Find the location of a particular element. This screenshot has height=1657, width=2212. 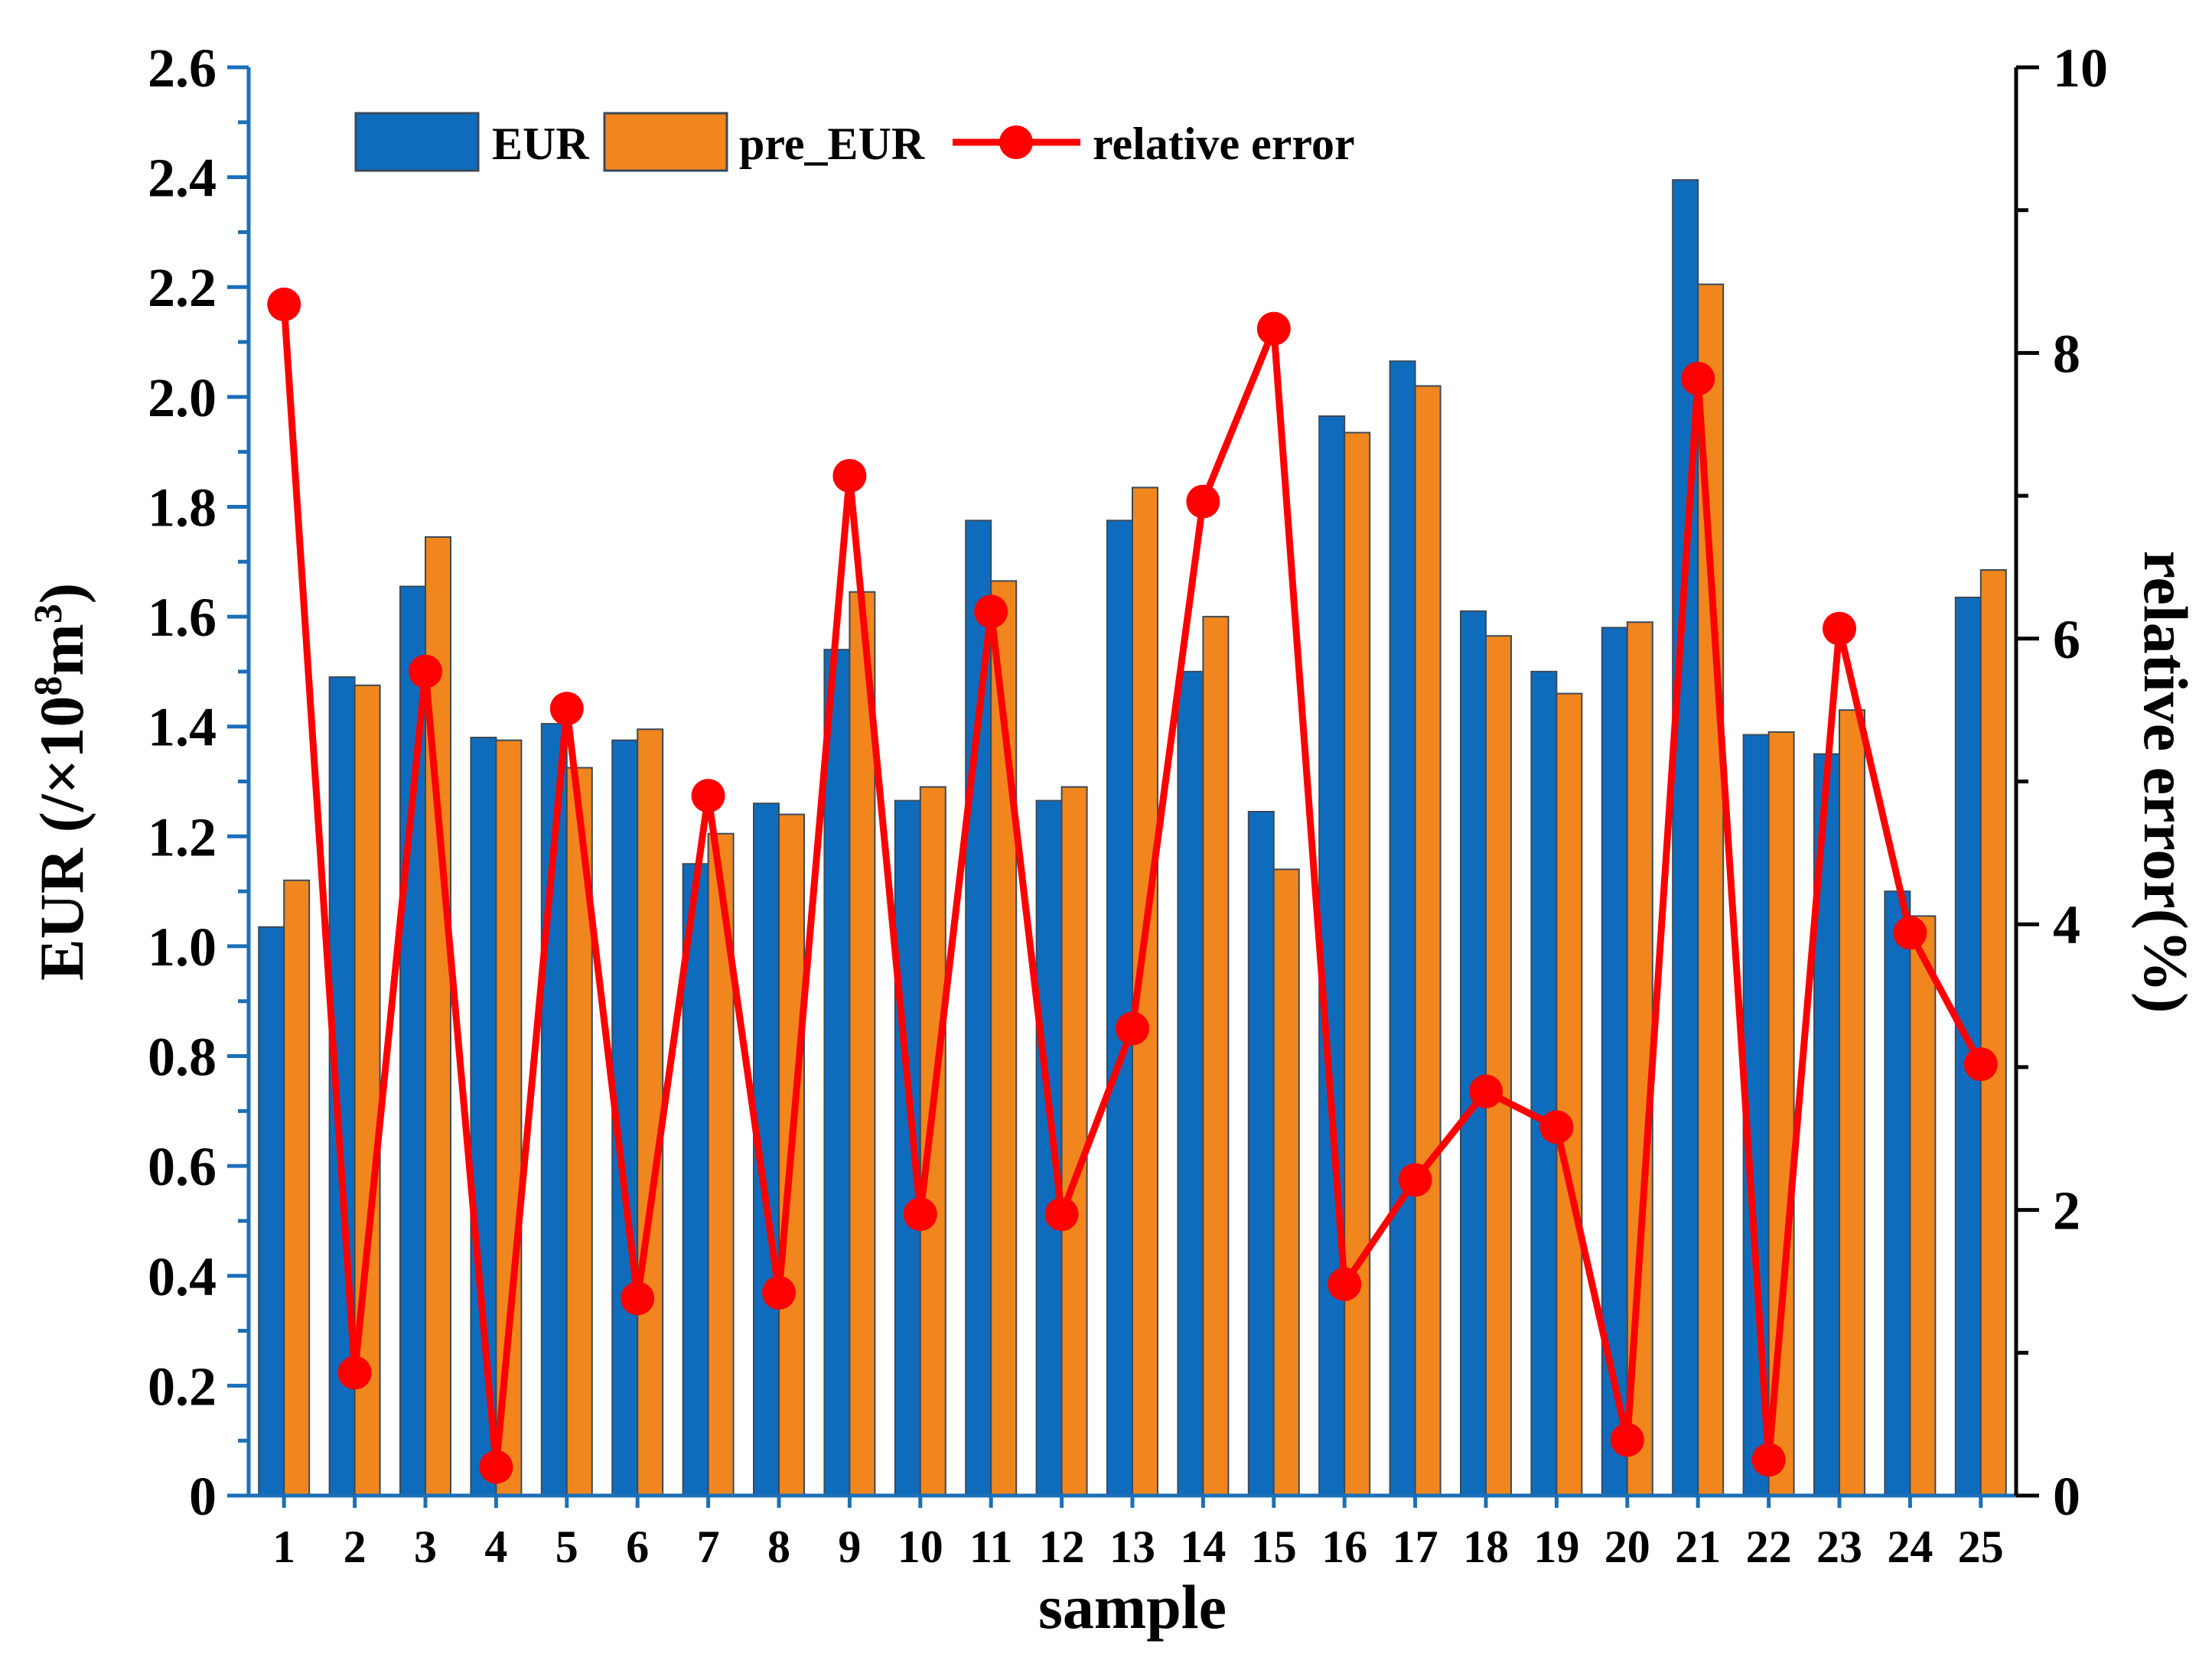

legend: EUR pre_EUR relative error is located at coordinates (855, 142).